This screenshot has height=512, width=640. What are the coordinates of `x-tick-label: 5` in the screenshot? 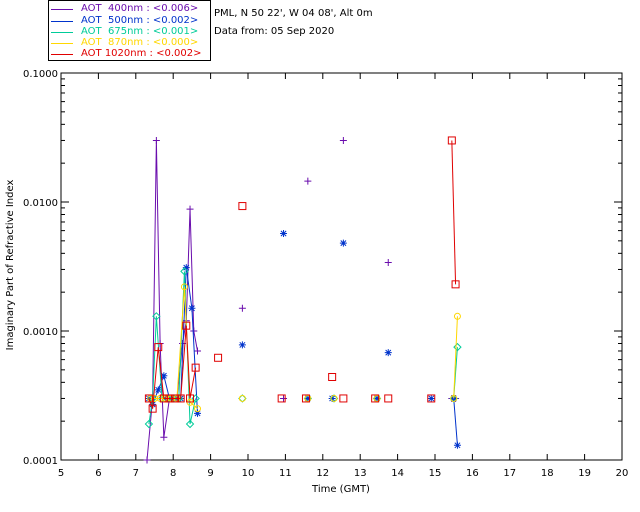 It's located at (61, 473).